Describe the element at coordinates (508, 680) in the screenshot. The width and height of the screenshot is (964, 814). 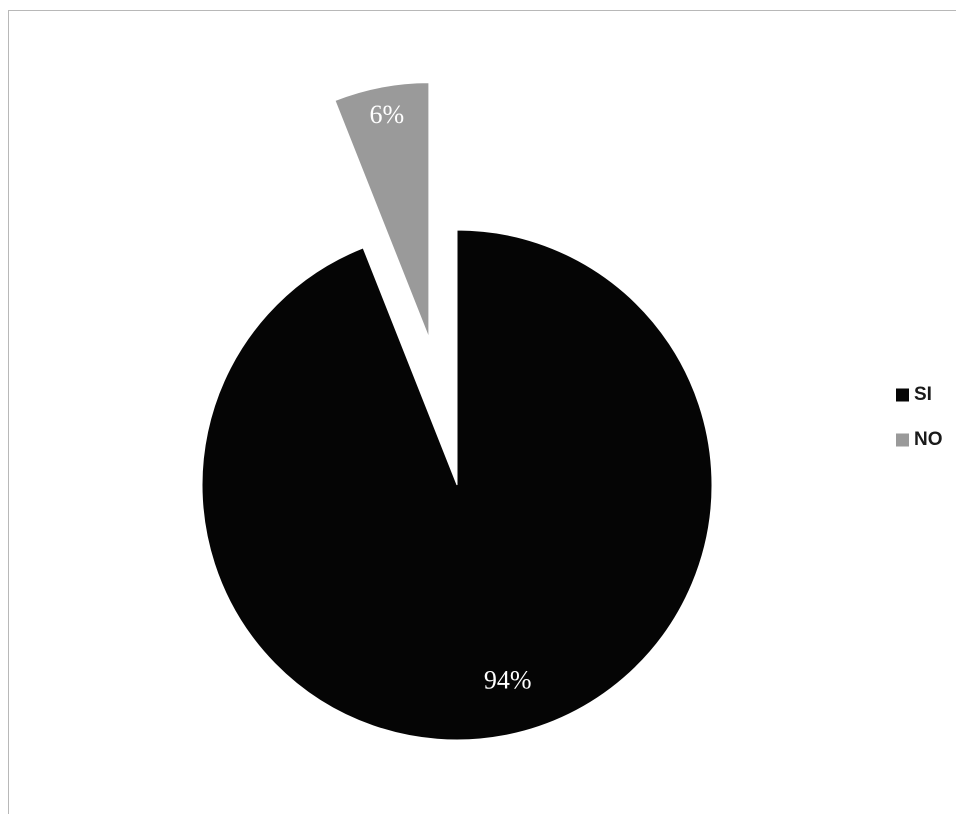
I see `data-label-si: 94%` at that location.